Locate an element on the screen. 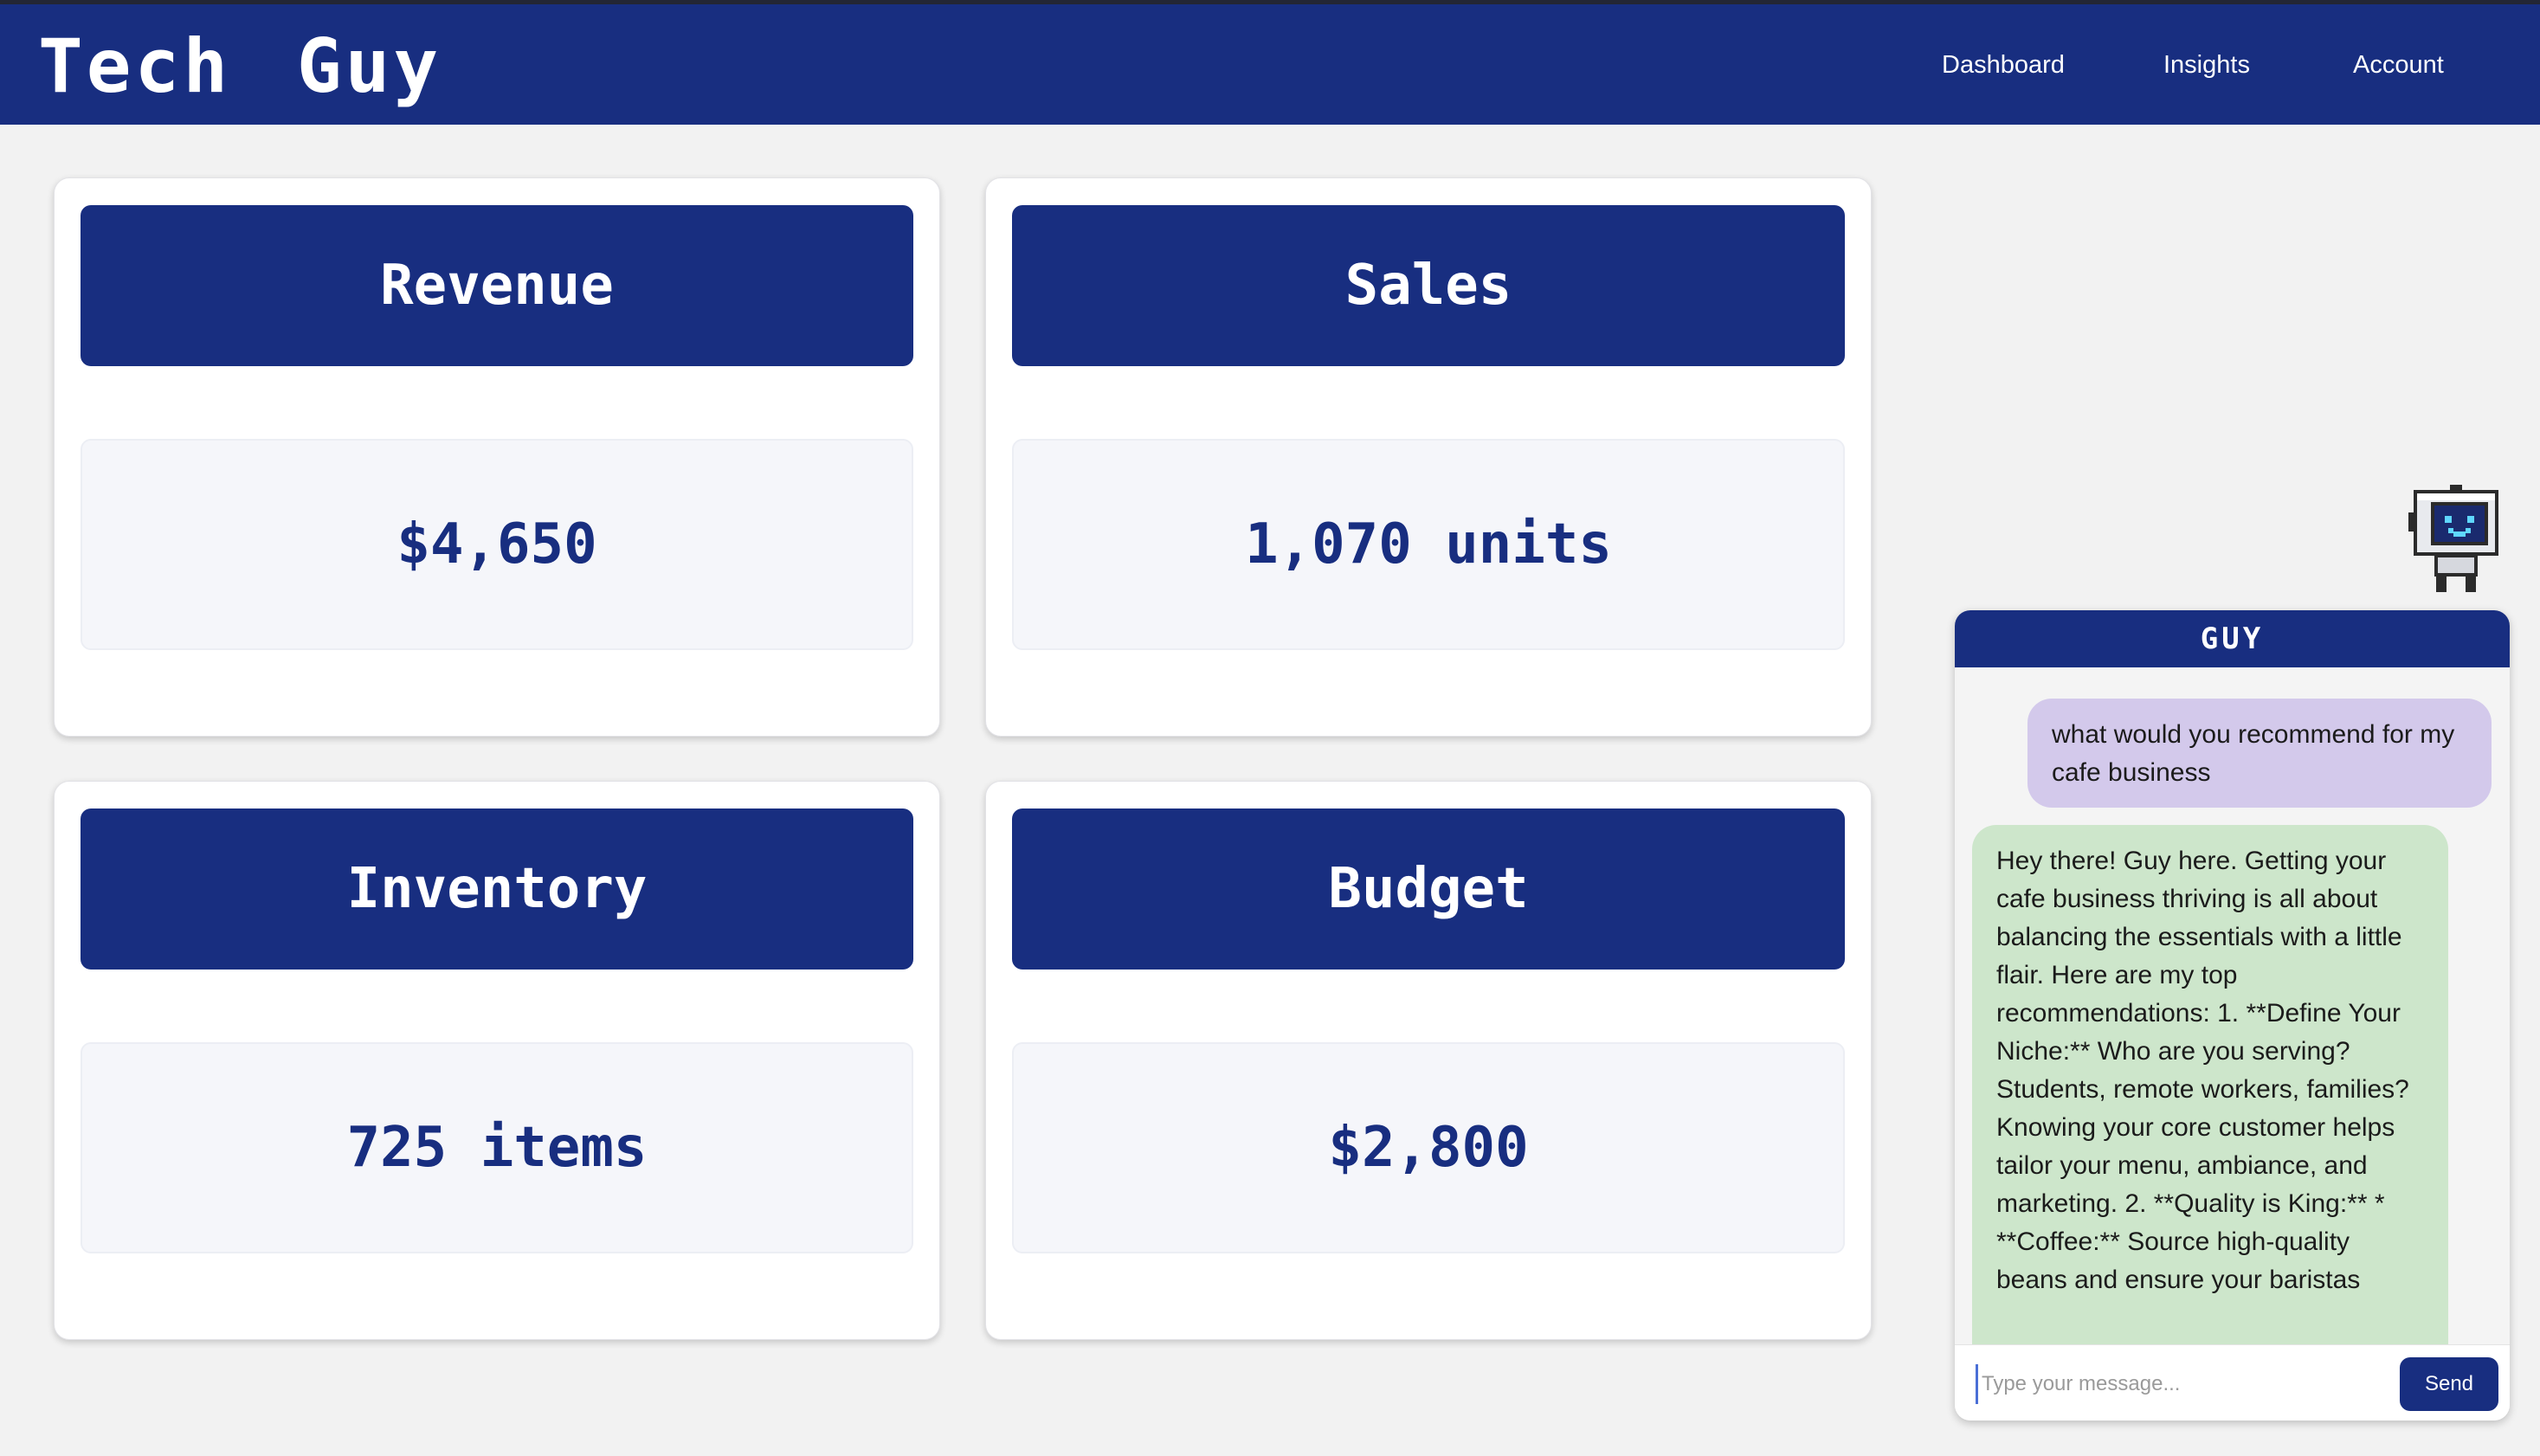 The height and width of the screenshot is (1456, 2540). chat-title: GUY is located at coordinates (2232, 638).